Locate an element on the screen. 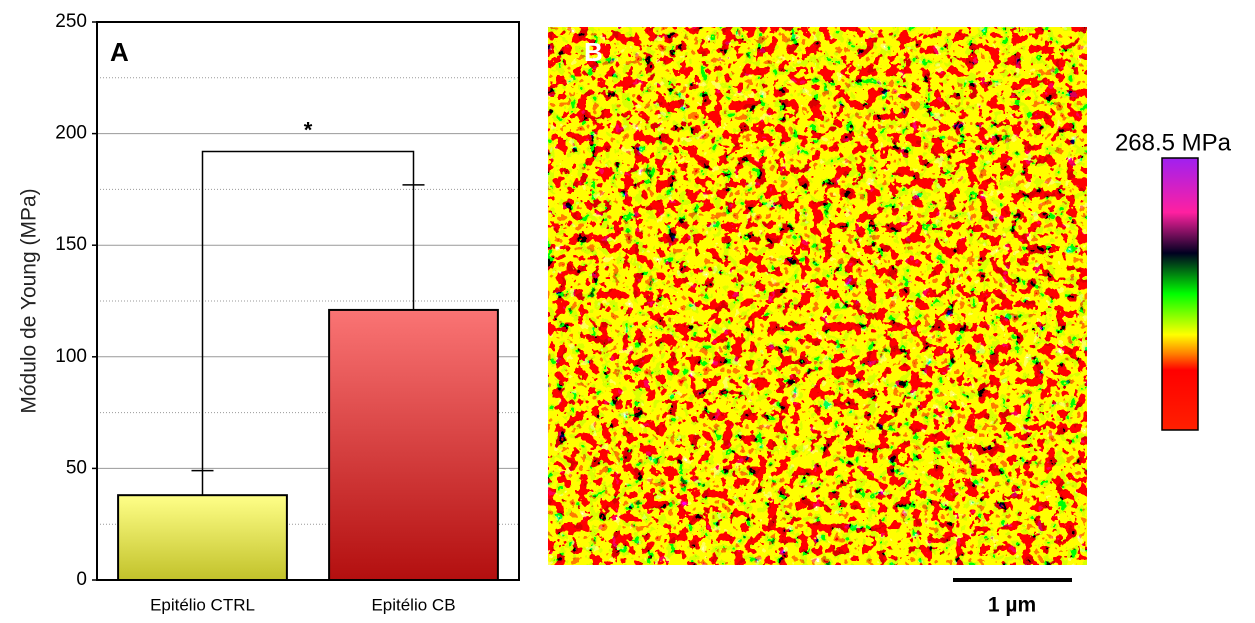 This screenshot has height=623, width=1255. y-tick-label: 0 is located at coordinates (81, 579).